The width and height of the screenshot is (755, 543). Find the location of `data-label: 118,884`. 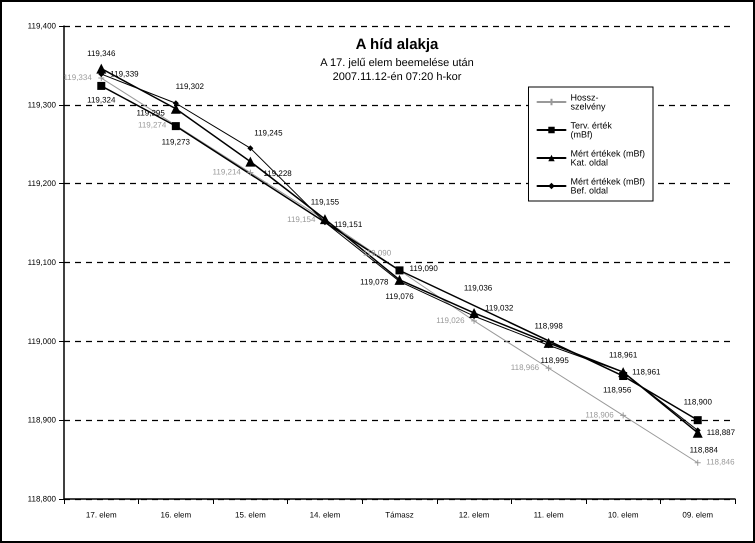

data-label: 118,884 is located at coordinates (704, 449).